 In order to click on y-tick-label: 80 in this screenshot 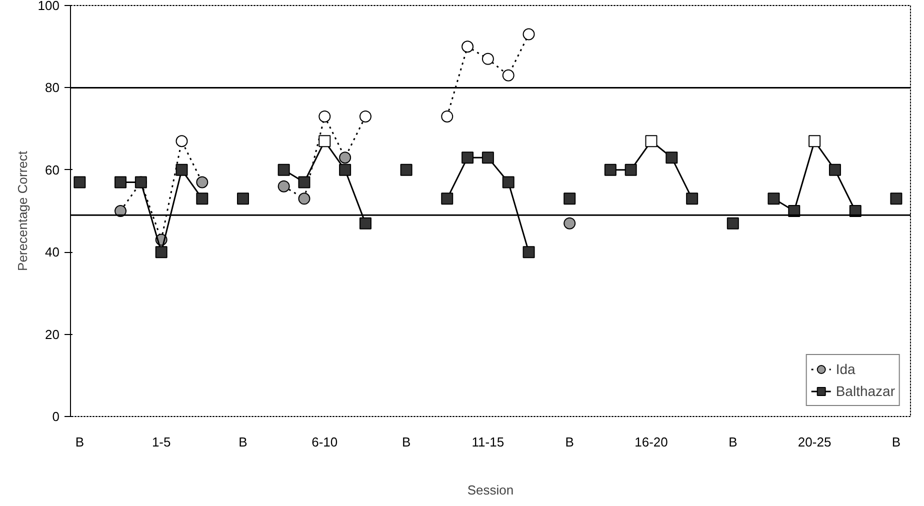, I will do `click(52, 88)`.